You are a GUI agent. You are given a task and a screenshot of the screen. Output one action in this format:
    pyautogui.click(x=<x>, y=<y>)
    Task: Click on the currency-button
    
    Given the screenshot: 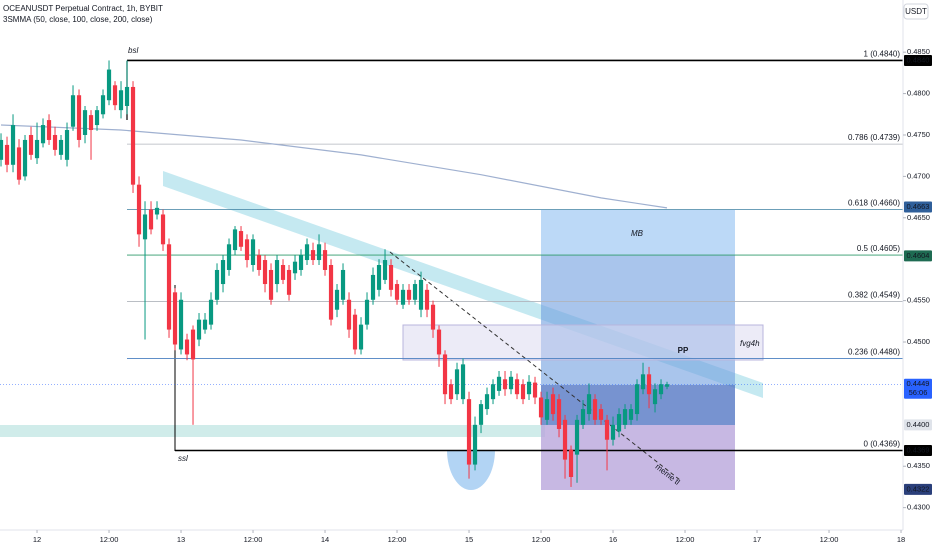 What is the action you would take?
    pyautogui.click(x=916, y=11)
    